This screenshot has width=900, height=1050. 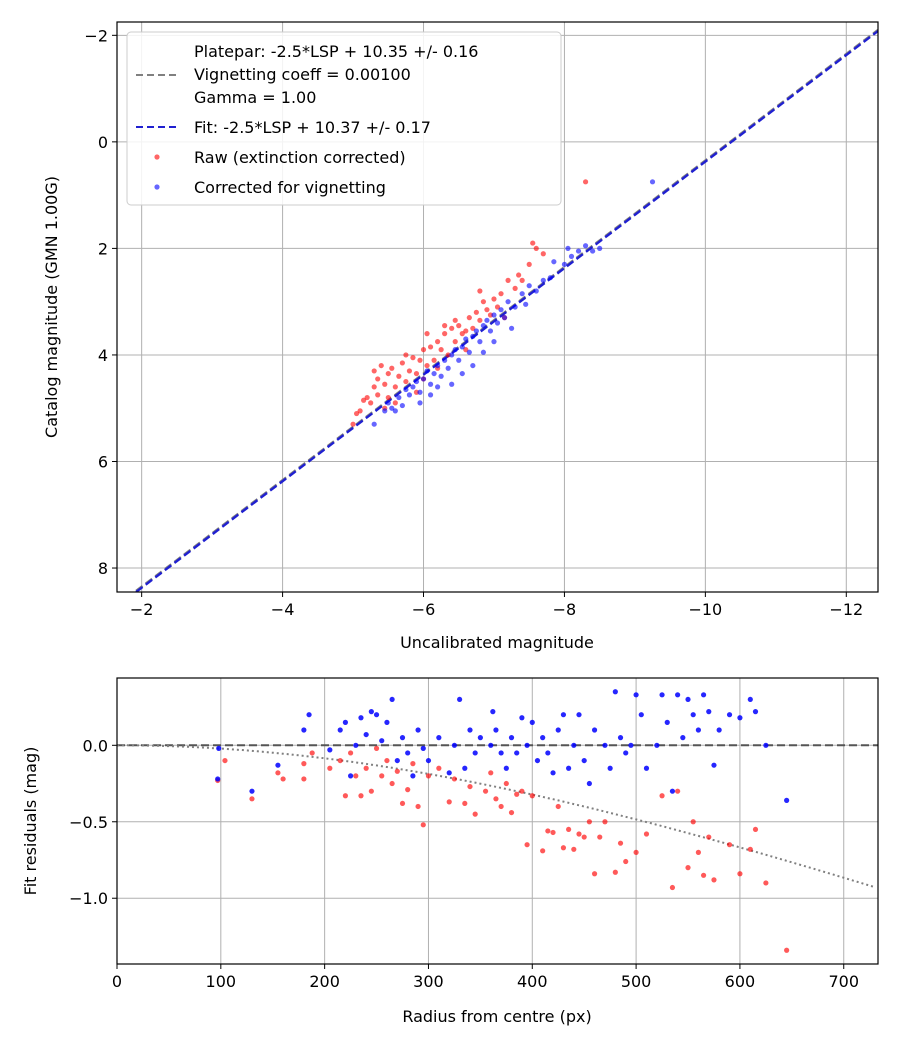 I want to click on x-tick-label: 500, so click(x=636, y=981).